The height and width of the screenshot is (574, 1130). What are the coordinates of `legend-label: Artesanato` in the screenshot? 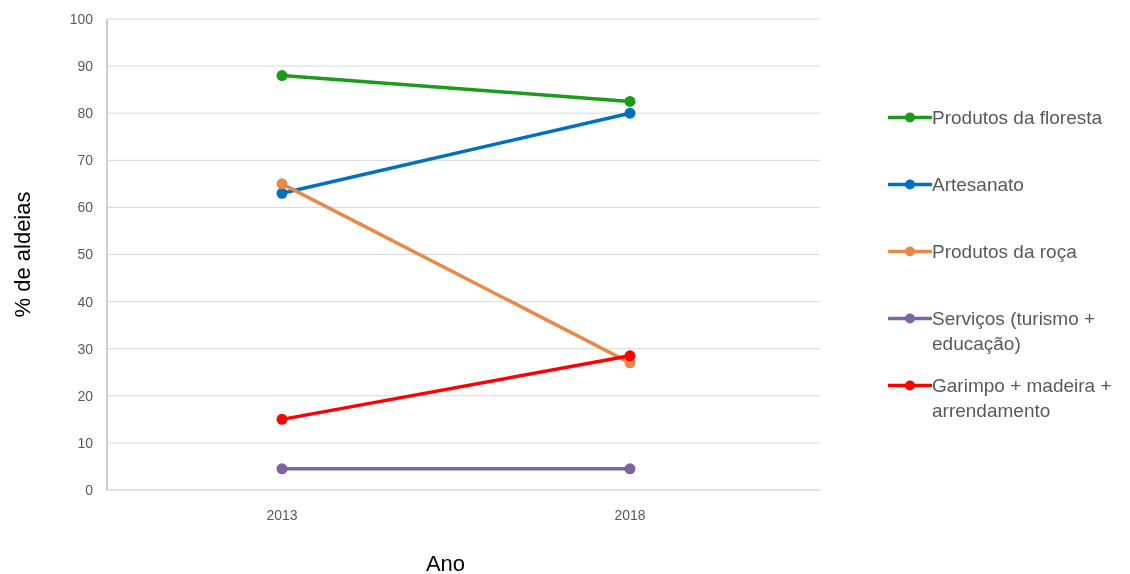 It's located at (978, 185).